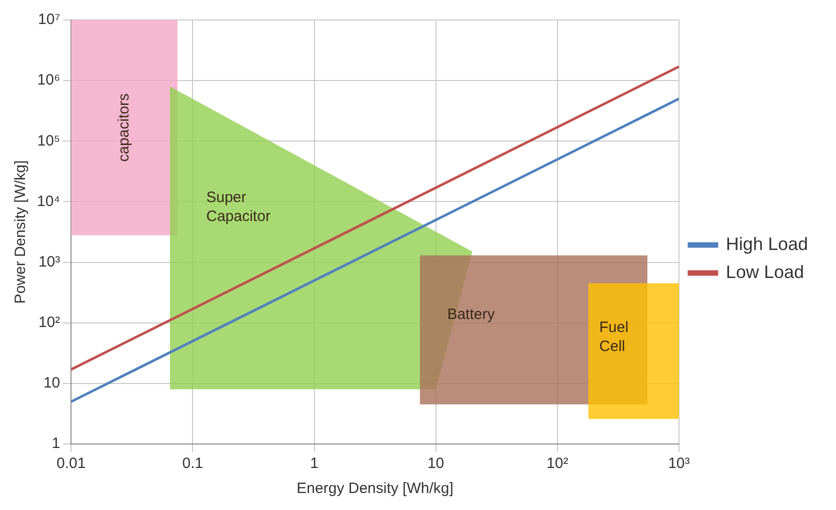 The height and width of the screenshot is (510, 836). I want to click on y-tick-label: 10, so click(51, 383).